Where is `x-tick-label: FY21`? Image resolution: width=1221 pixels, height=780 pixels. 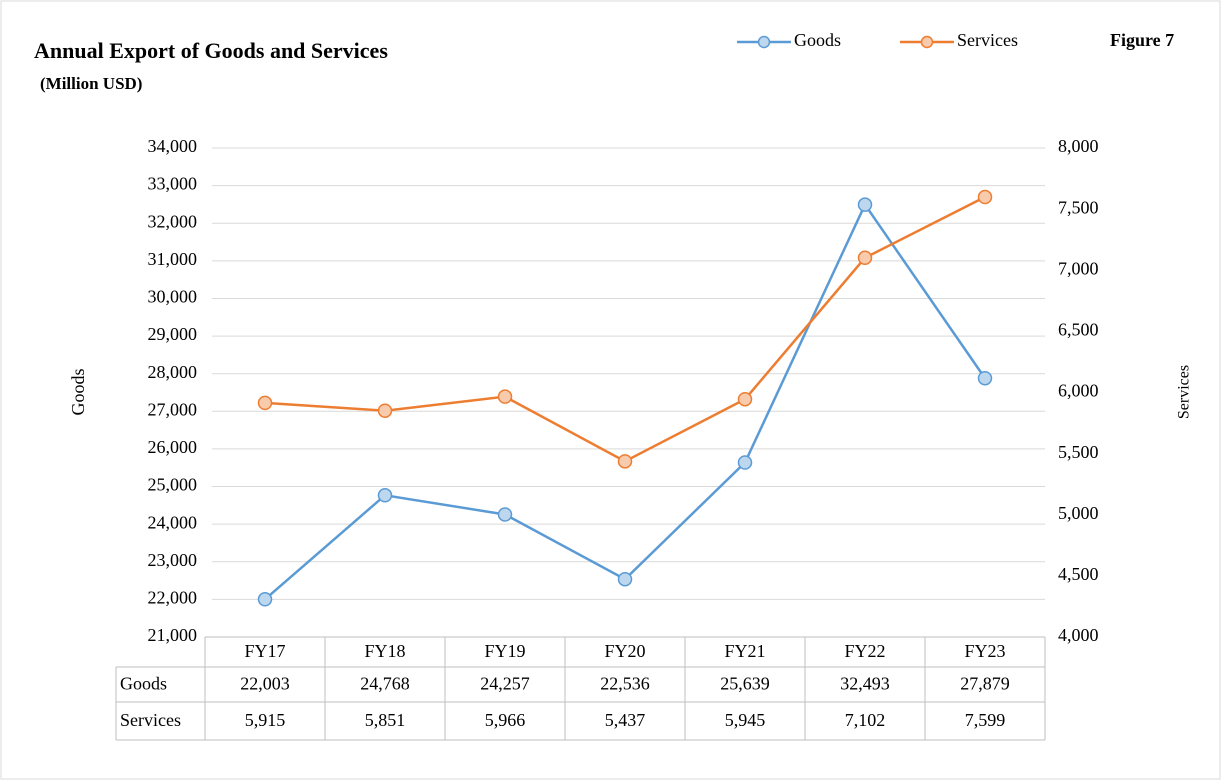 x-tick-label: FY21 is located at coordinates (744, 651).